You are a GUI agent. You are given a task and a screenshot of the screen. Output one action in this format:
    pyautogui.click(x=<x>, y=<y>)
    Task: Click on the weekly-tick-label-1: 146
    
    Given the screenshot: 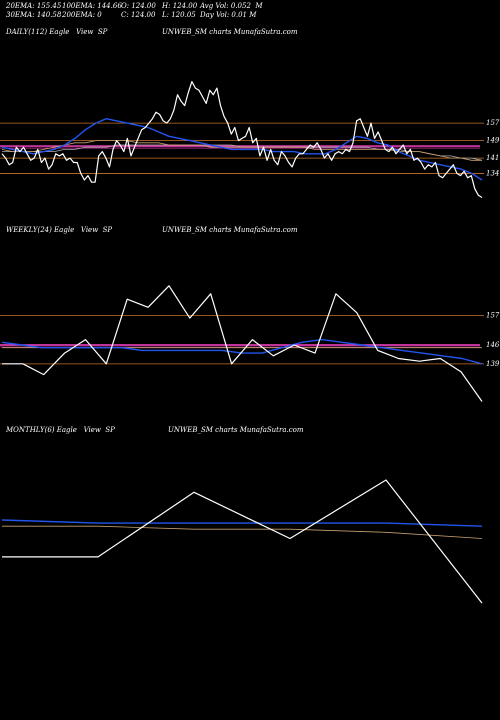 What is the action you would take?
    pyautogui.click(x=493, y=345)
    